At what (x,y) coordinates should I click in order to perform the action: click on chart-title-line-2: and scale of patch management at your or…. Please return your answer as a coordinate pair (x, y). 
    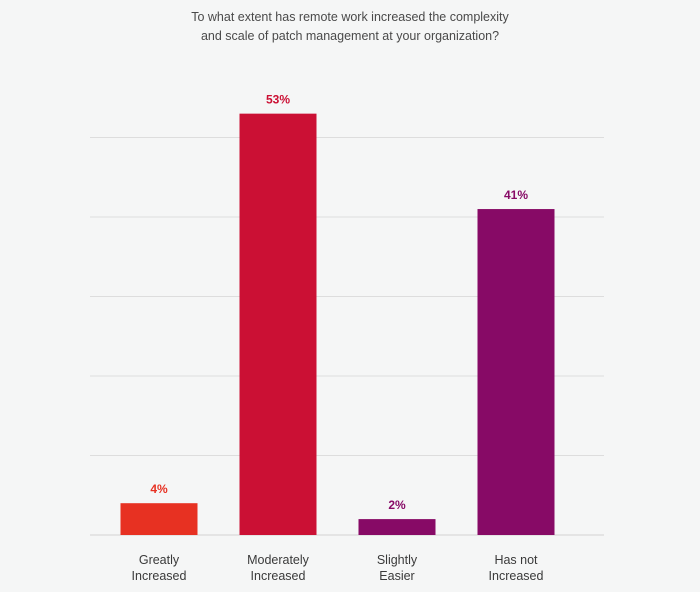
    Looking at the image, I should click on (350, 36).